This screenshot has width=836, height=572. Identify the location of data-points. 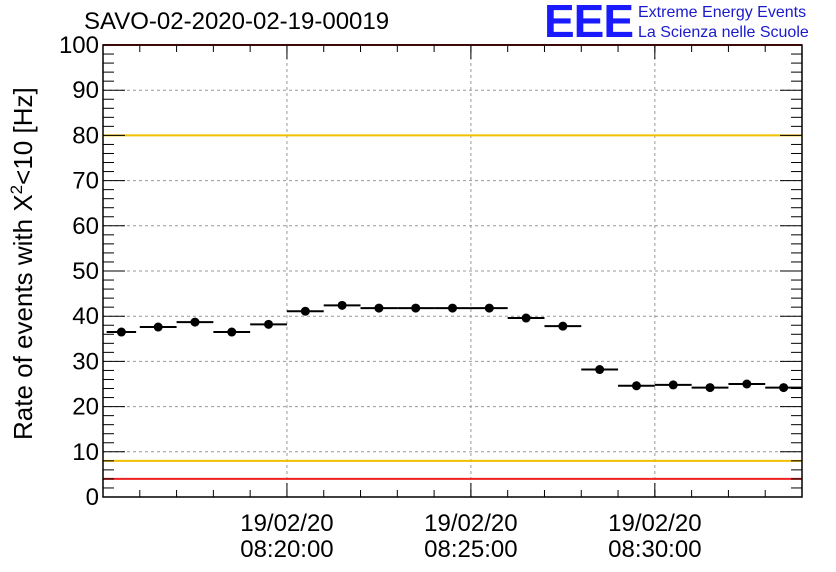
(454, 346).